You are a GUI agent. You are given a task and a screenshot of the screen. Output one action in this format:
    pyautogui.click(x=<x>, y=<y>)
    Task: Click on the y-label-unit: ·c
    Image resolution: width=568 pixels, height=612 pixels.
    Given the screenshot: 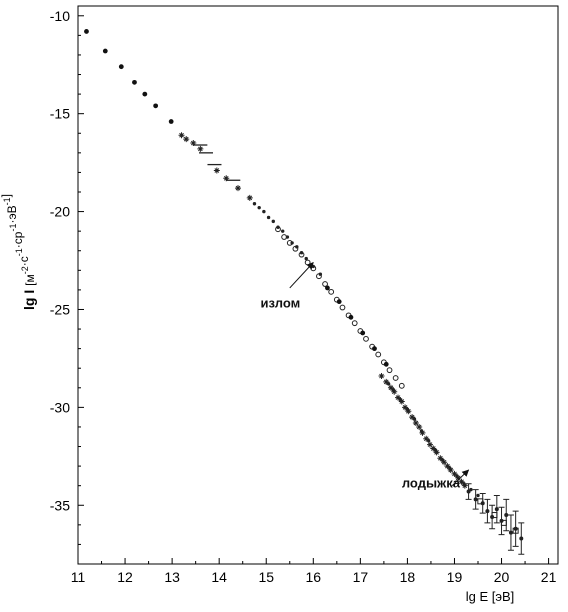 What is the action you would take?
    pyautogui.click(x=24, y=261)
    